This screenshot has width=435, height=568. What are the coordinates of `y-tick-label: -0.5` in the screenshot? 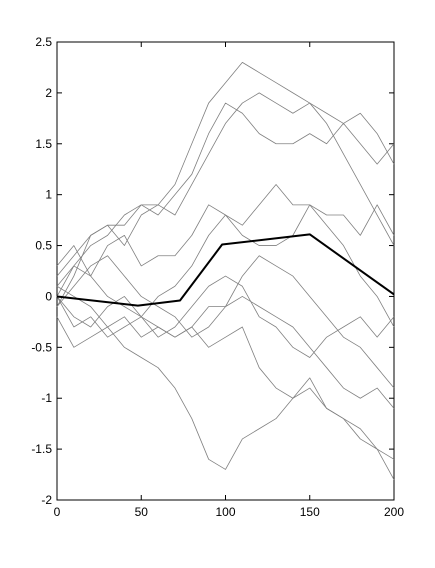 It's located at (41, 347).